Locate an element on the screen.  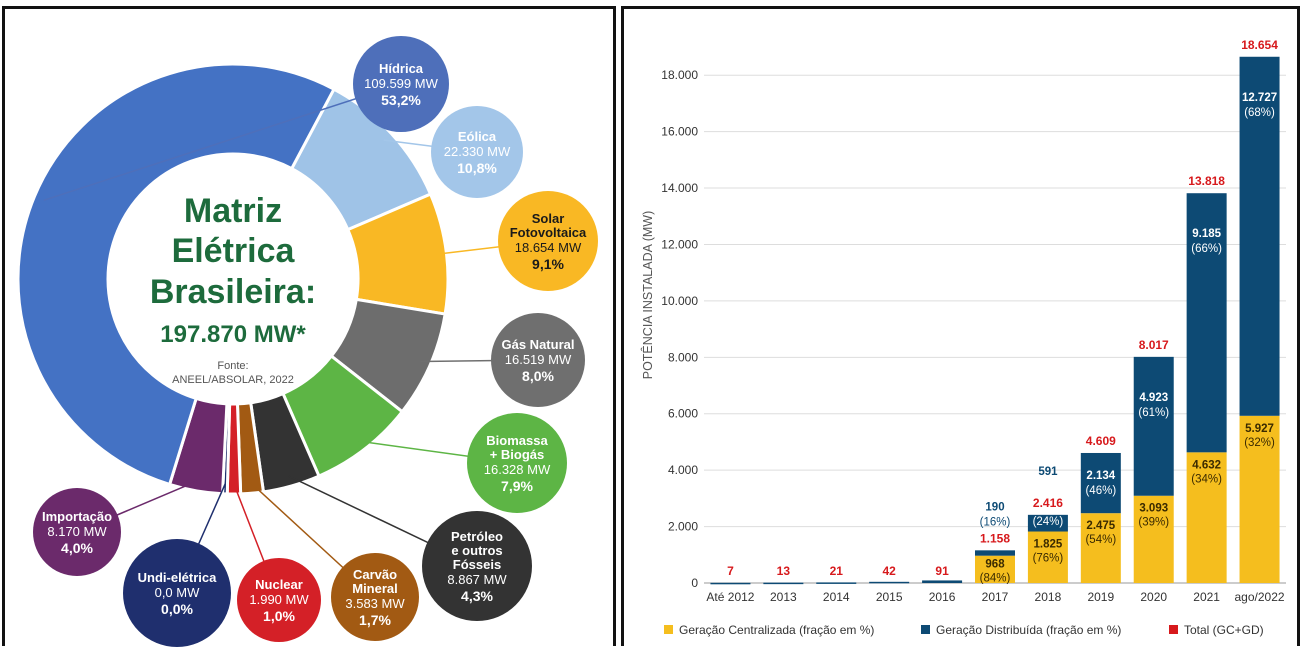
bubble-mw-petroleo: 8.867 MW is located at coordinates (477, 579).